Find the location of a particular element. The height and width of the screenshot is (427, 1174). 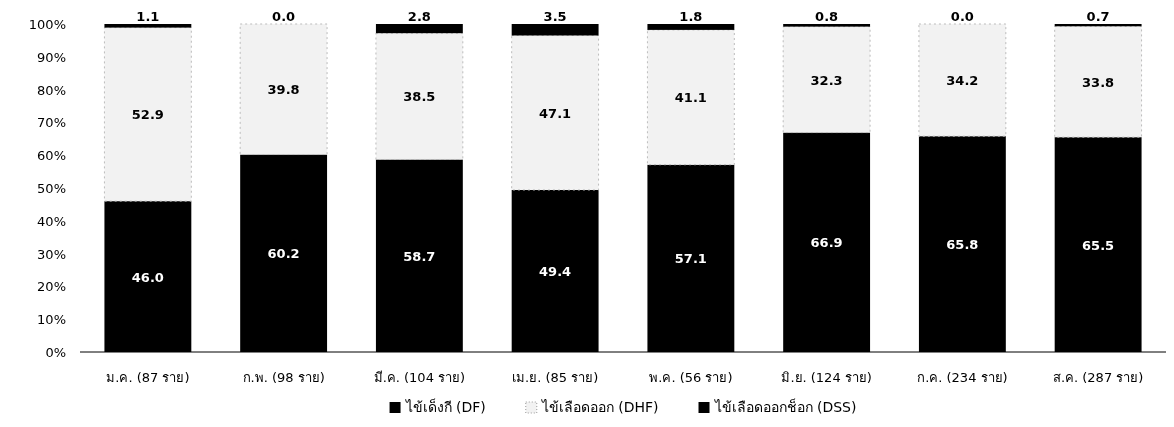

y-tick-label: 30% is located at coordinates (51, 254).